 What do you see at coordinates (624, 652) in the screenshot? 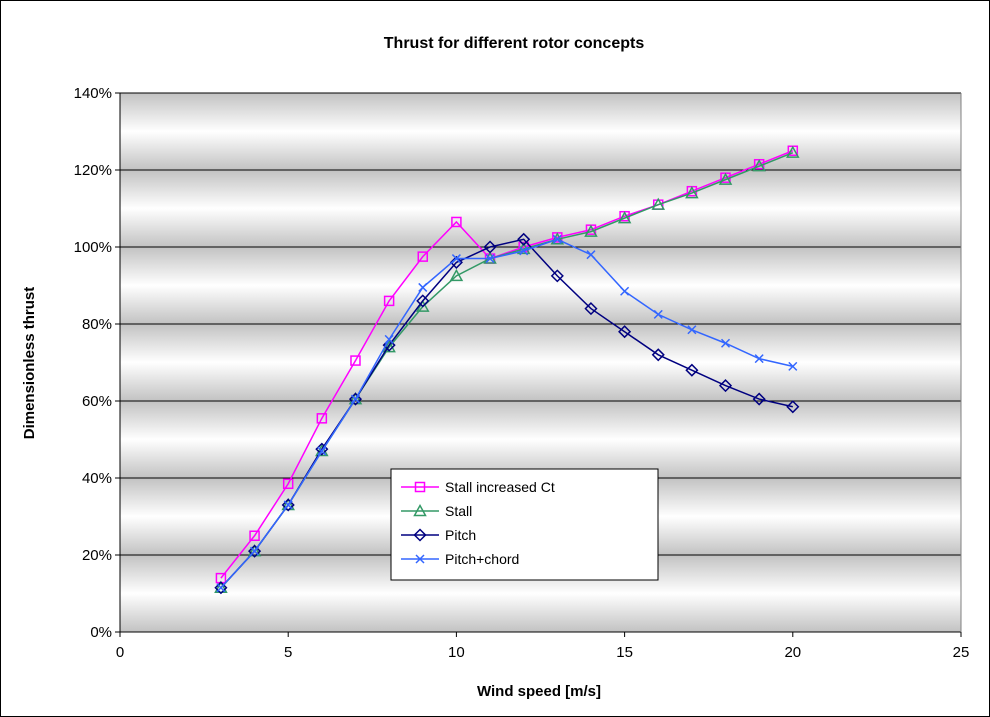
I see `x-tick-label: 15` at bounding box center [624, 652].